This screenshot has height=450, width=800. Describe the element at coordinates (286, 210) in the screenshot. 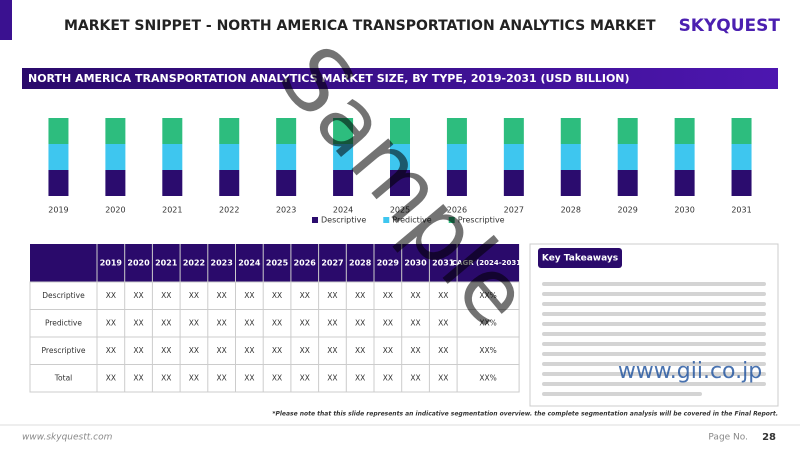

I see `x-tick-label: 2023` at that location.